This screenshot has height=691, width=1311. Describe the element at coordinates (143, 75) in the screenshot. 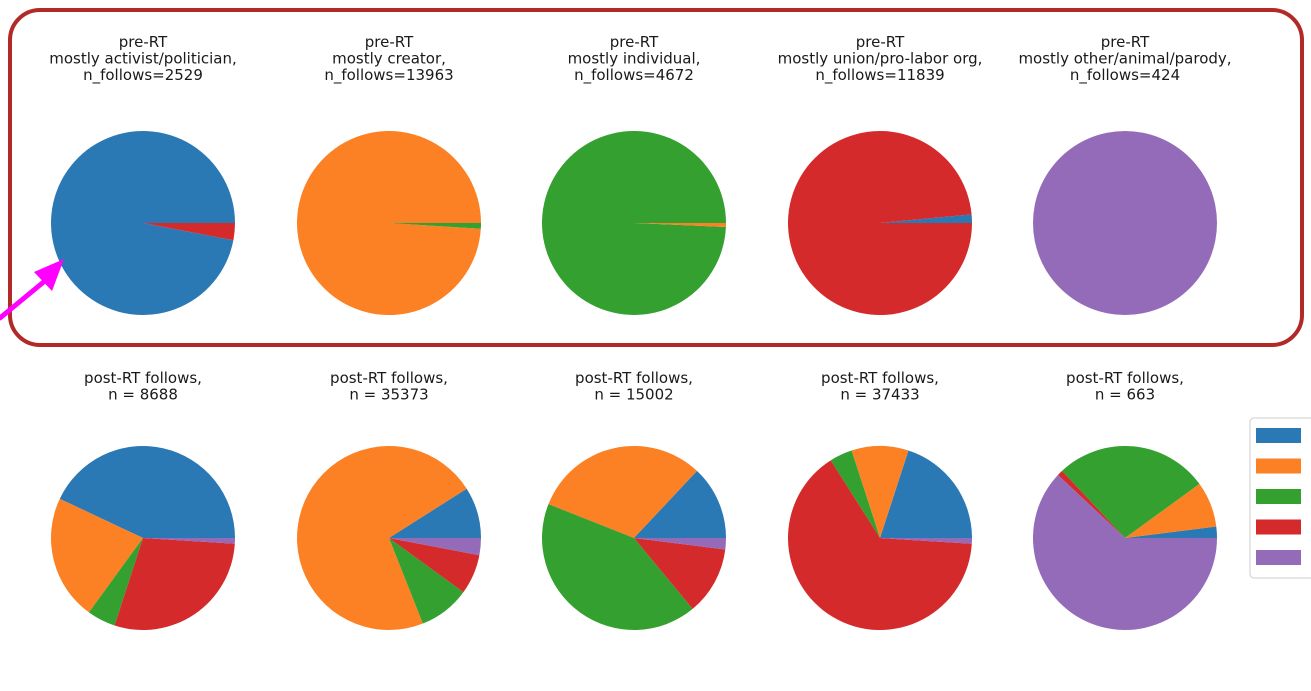

I see `pie-title-line: n_follows=2529` at that location.